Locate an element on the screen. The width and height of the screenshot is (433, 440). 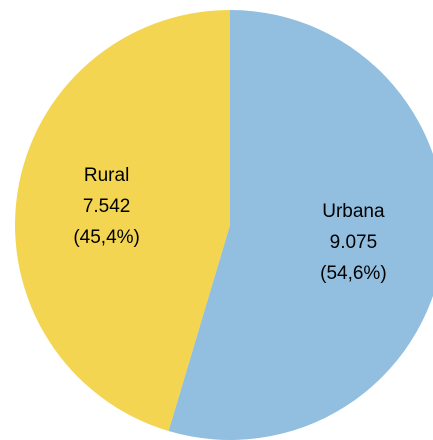
slice-label-group-rural: Rural 7.542 (45,4%) is located at coordinates (106, 206).